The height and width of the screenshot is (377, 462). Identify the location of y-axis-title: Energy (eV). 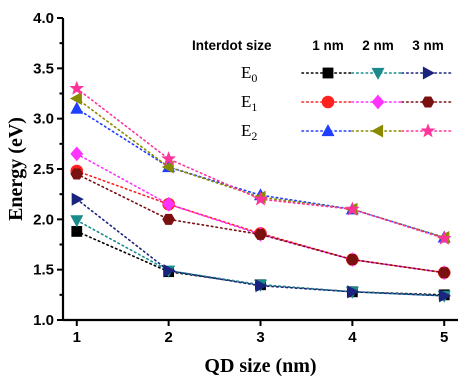
(16, 169).